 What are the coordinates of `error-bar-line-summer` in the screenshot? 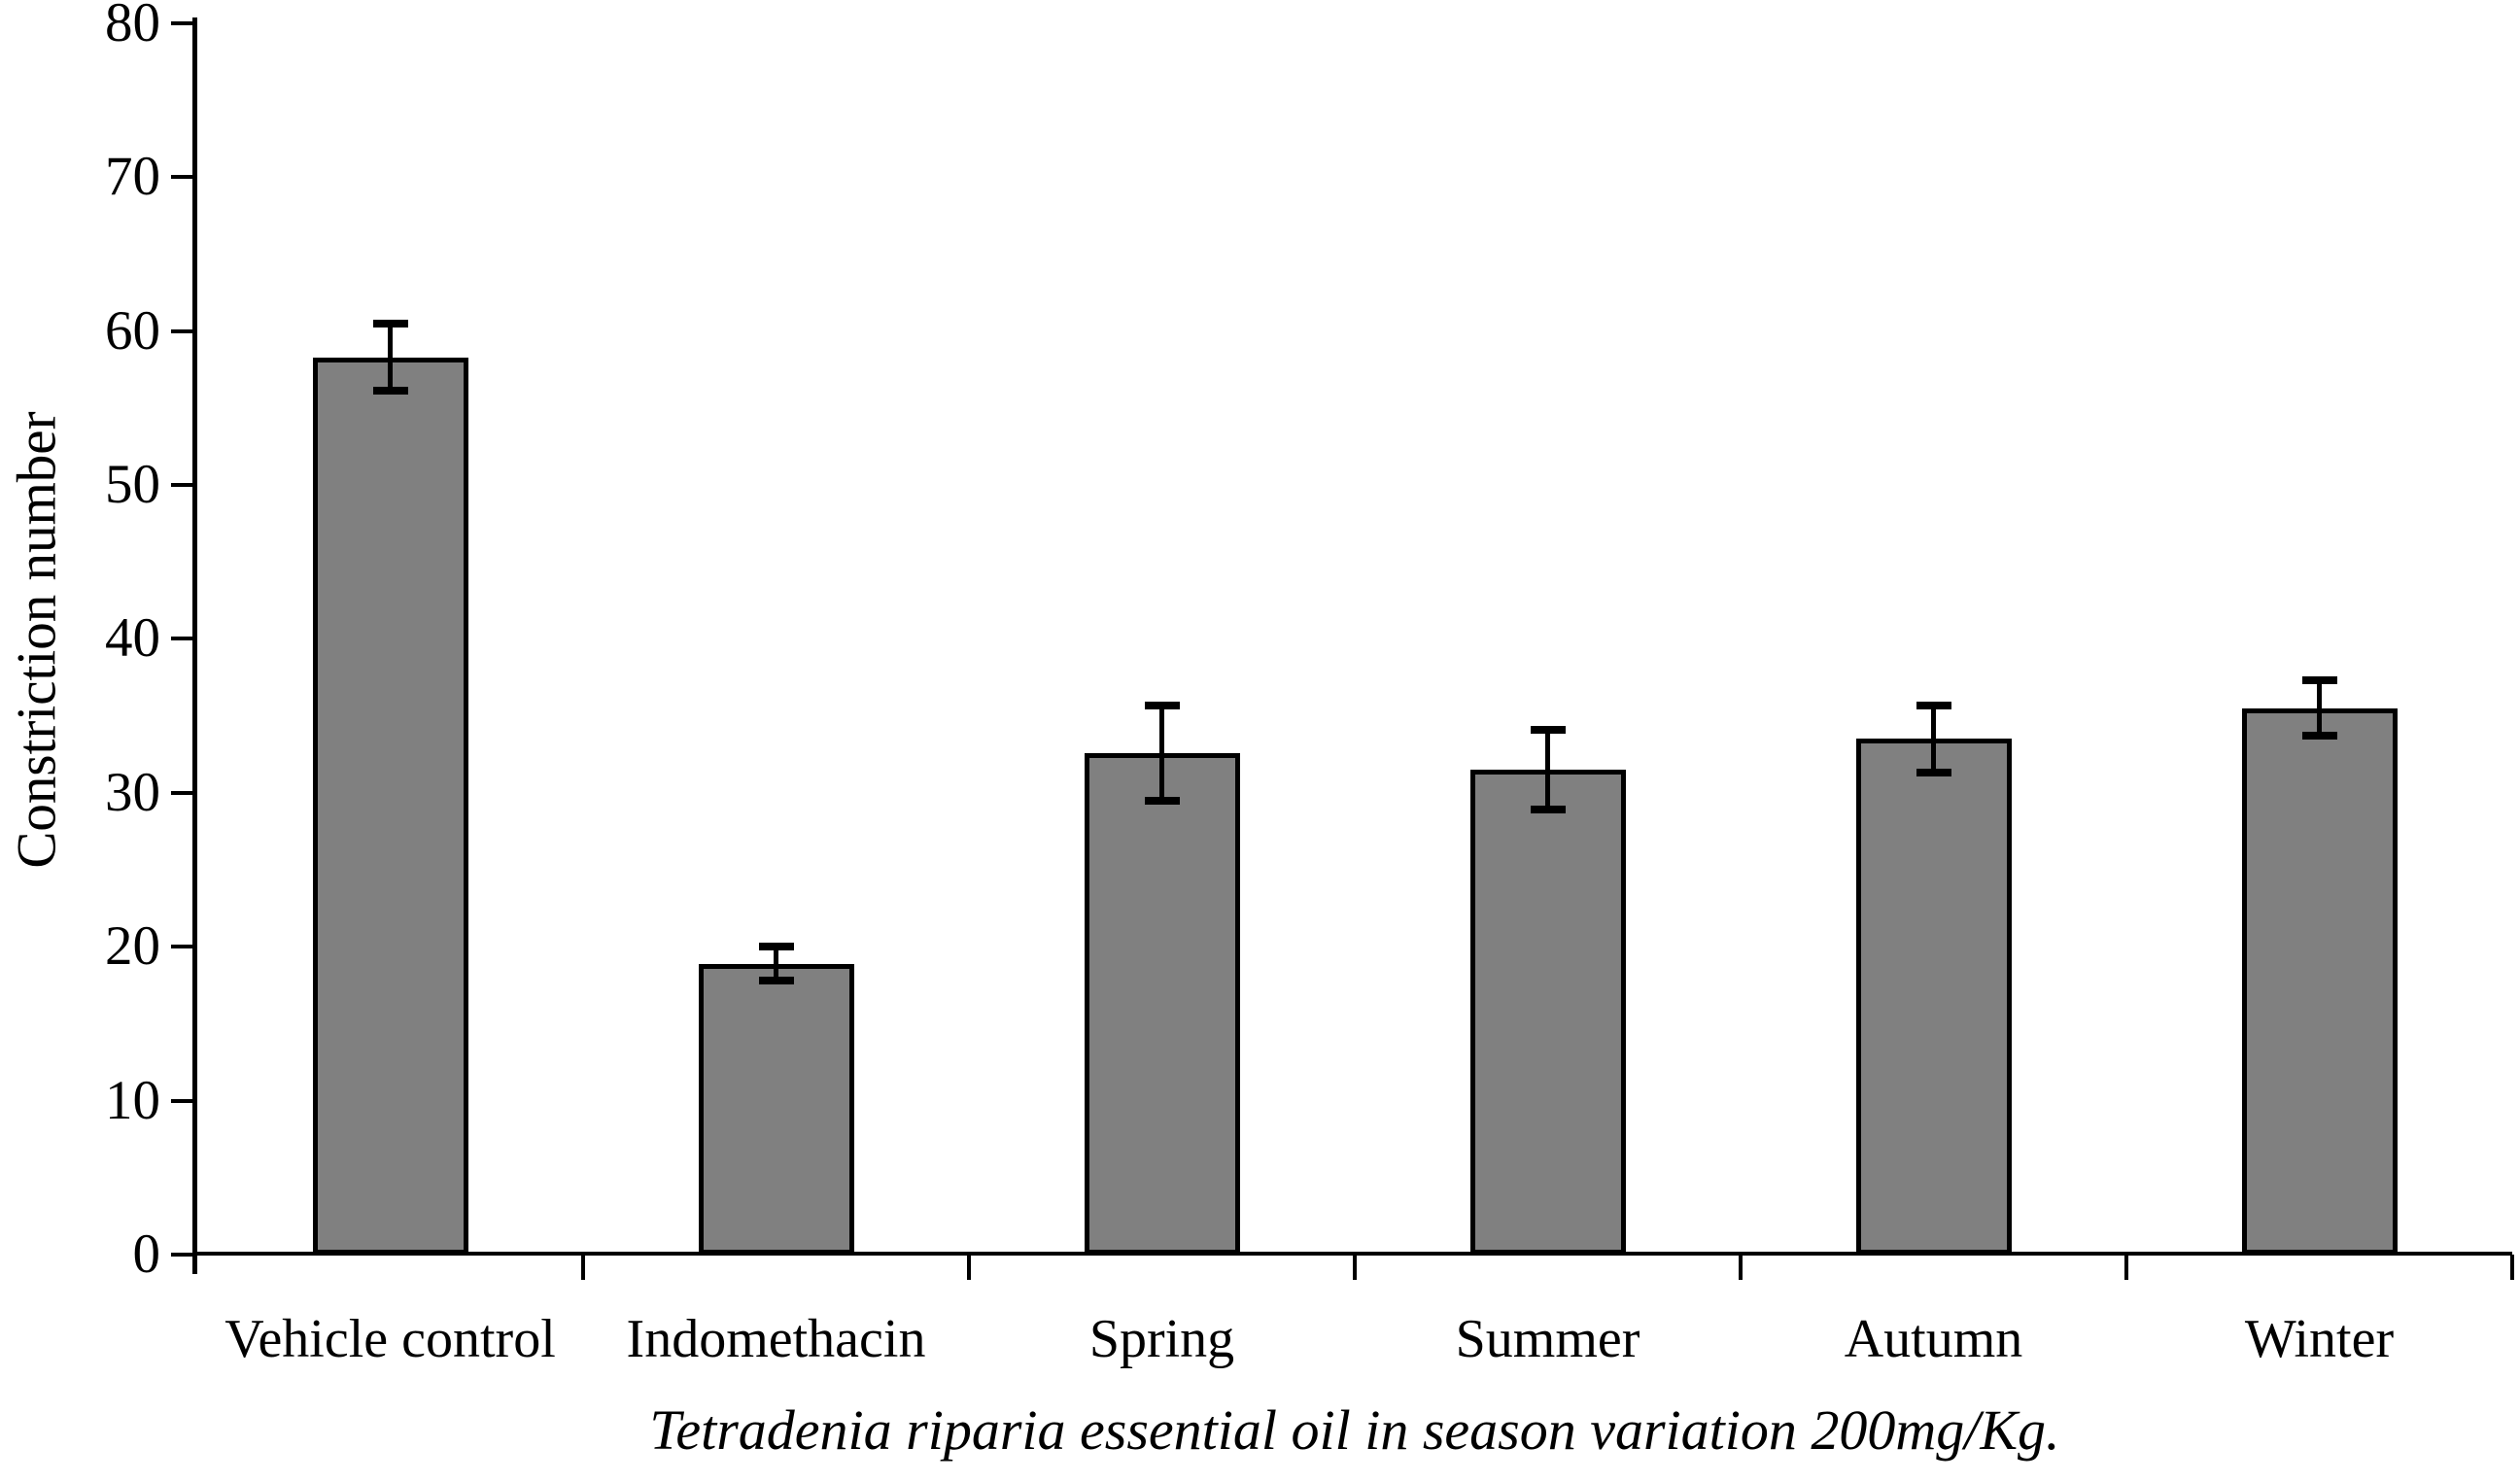 It's located at (1547, 770).